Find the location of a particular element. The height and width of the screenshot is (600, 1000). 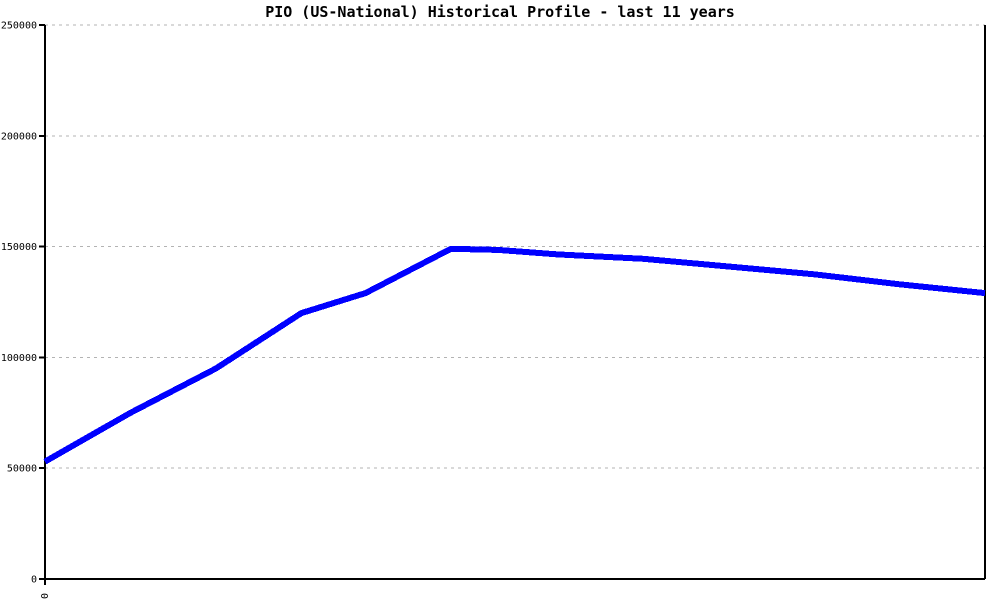

y-tick-label: 100000 is located at coordinates (19, 358).